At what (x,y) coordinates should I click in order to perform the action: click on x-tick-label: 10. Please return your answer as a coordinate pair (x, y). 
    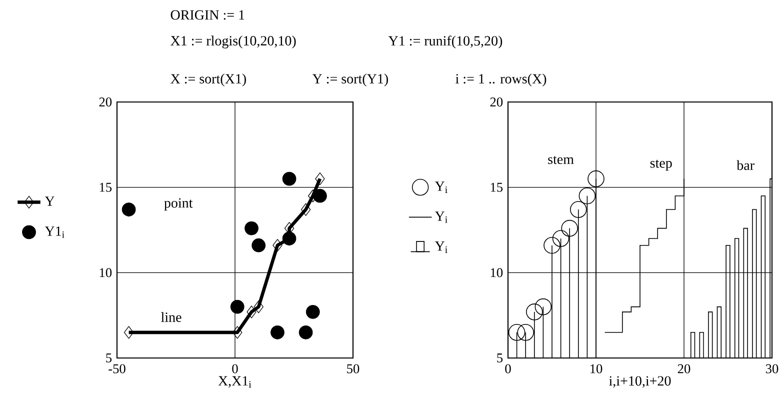
    Looking at the image, I should click on (596, 369).